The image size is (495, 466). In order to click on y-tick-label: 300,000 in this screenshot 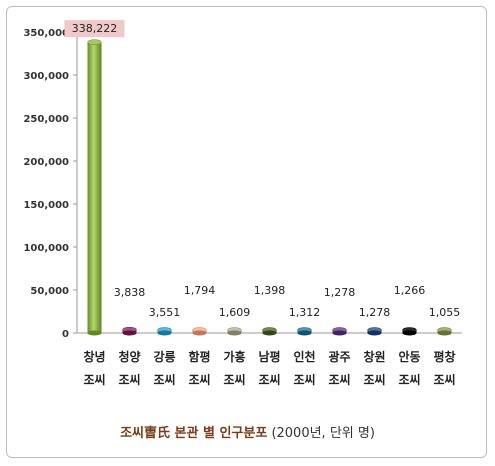, I will do `click(46, 76)`.